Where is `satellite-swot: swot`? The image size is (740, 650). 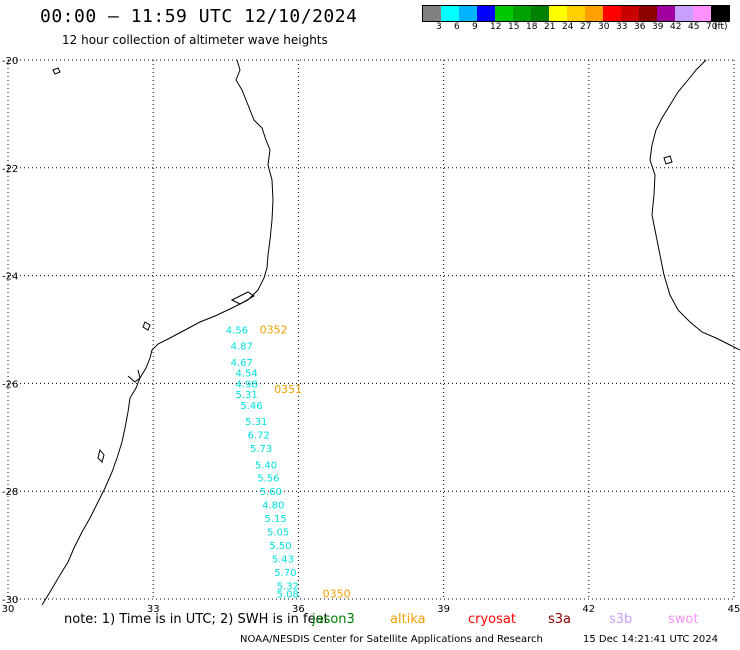
satellite-swot: swot is located at coordinates (683, 619).